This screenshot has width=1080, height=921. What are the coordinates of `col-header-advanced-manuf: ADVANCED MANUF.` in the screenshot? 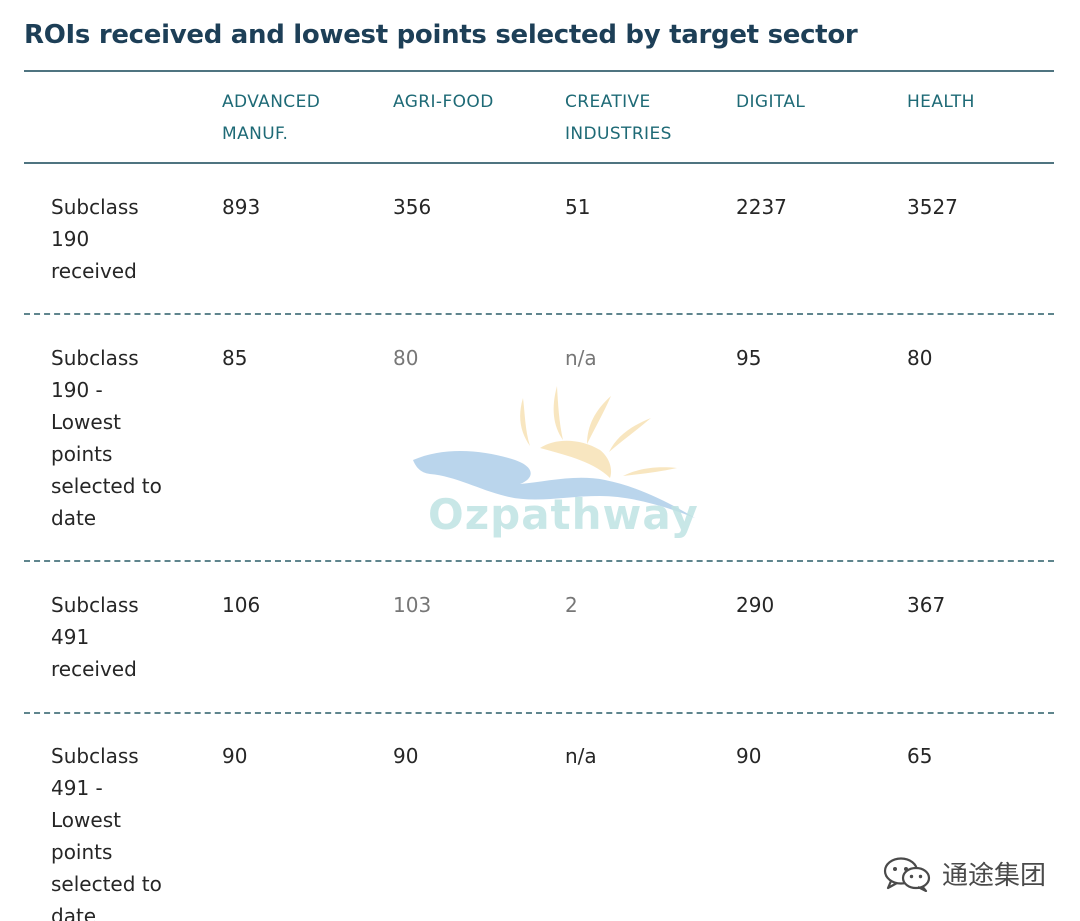 It's located at (271, 118).